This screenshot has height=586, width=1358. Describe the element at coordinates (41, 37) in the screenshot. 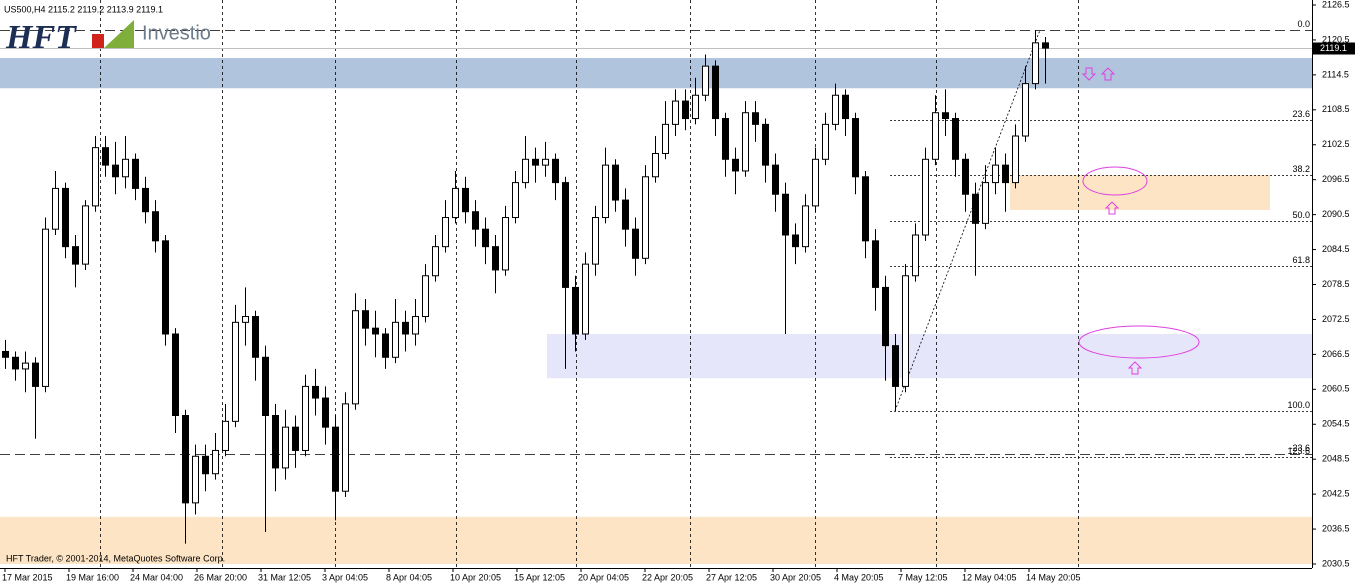

I see `logo-brand: HFT` at that location.